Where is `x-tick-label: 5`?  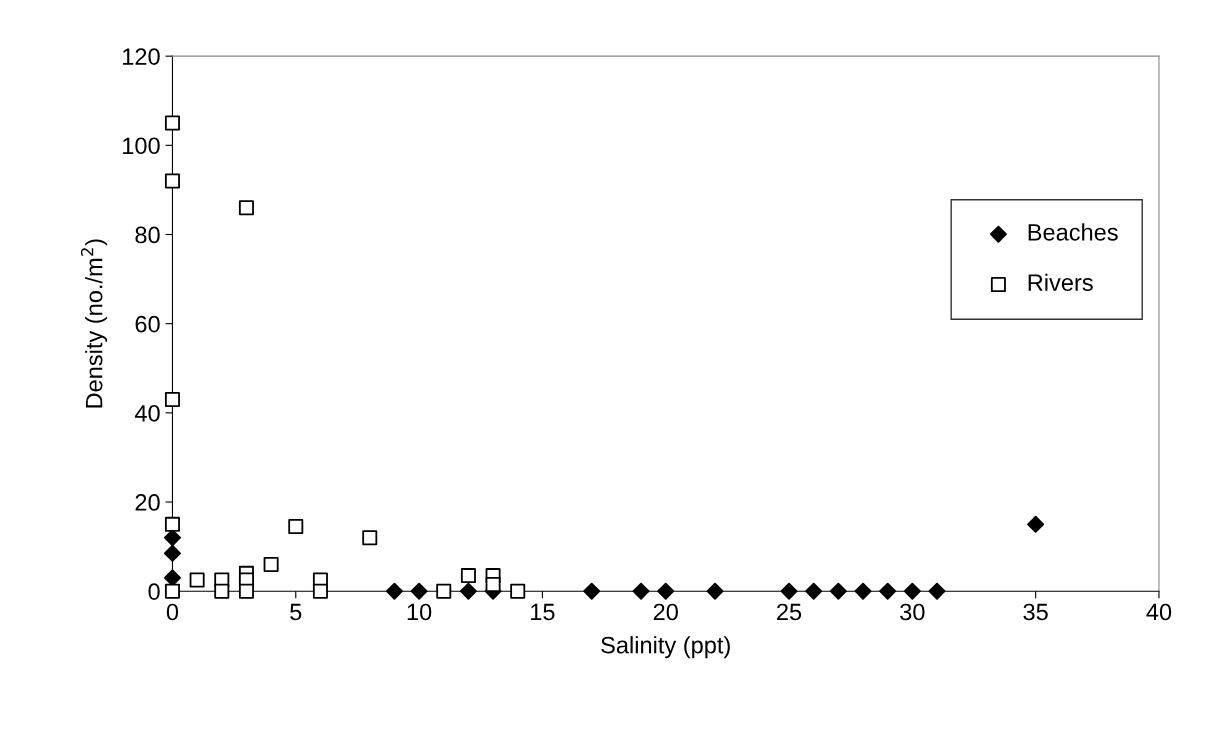 x-tick-label: 5 is located at coordinates (296, 612).